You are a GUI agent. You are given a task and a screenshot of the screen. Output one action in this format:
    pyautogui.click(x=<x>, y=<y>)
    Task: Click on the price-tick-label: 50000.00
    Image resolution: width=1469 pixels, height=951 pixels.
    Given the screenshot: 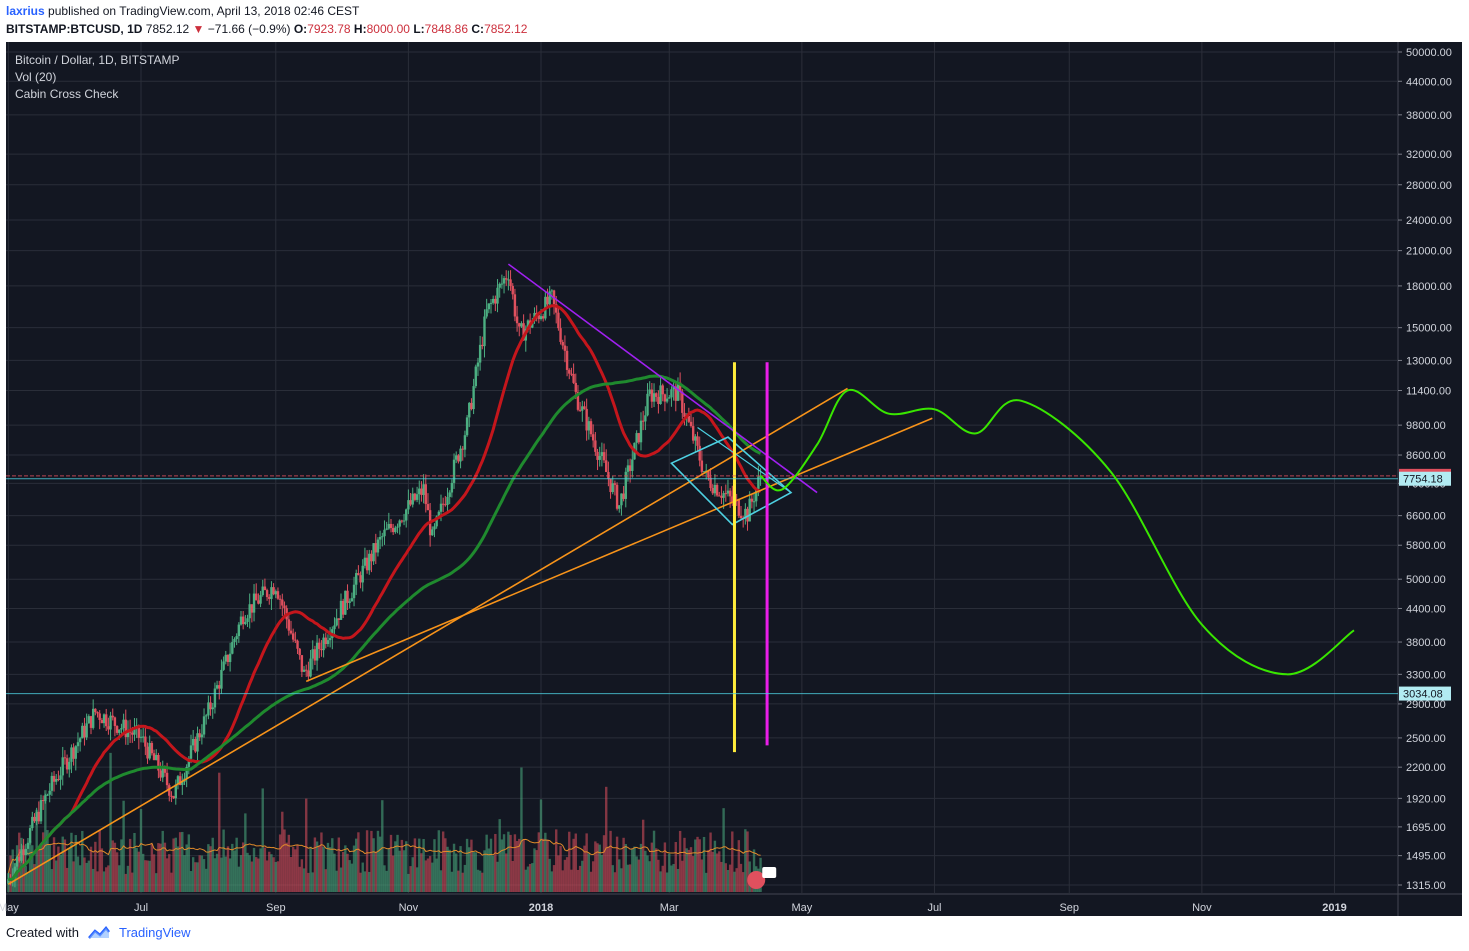 What is the action you would take?
    pyautogui.click(x=1429, y=53)
    